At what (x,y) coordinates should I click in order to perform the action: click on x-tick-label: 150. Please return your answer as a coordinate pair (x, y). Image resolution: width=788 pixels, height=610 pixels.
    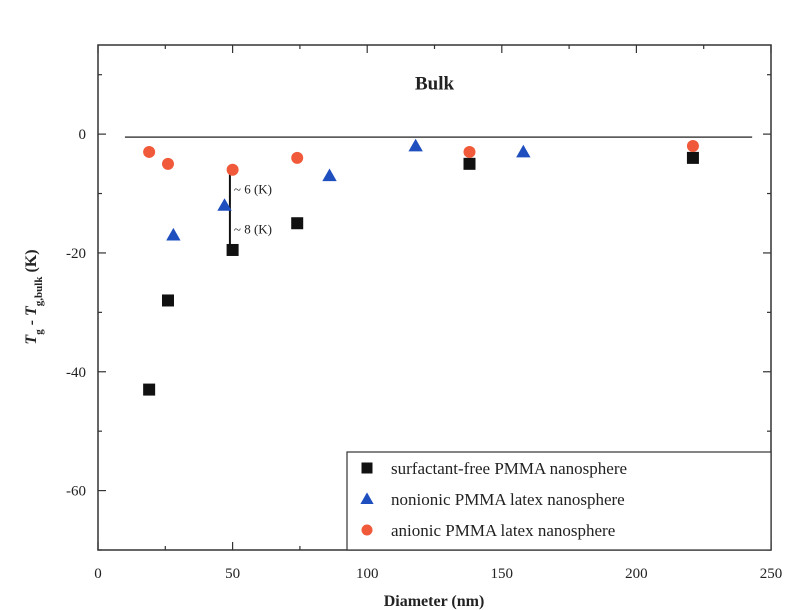
    Looking at the image, I should click on (502, 574).